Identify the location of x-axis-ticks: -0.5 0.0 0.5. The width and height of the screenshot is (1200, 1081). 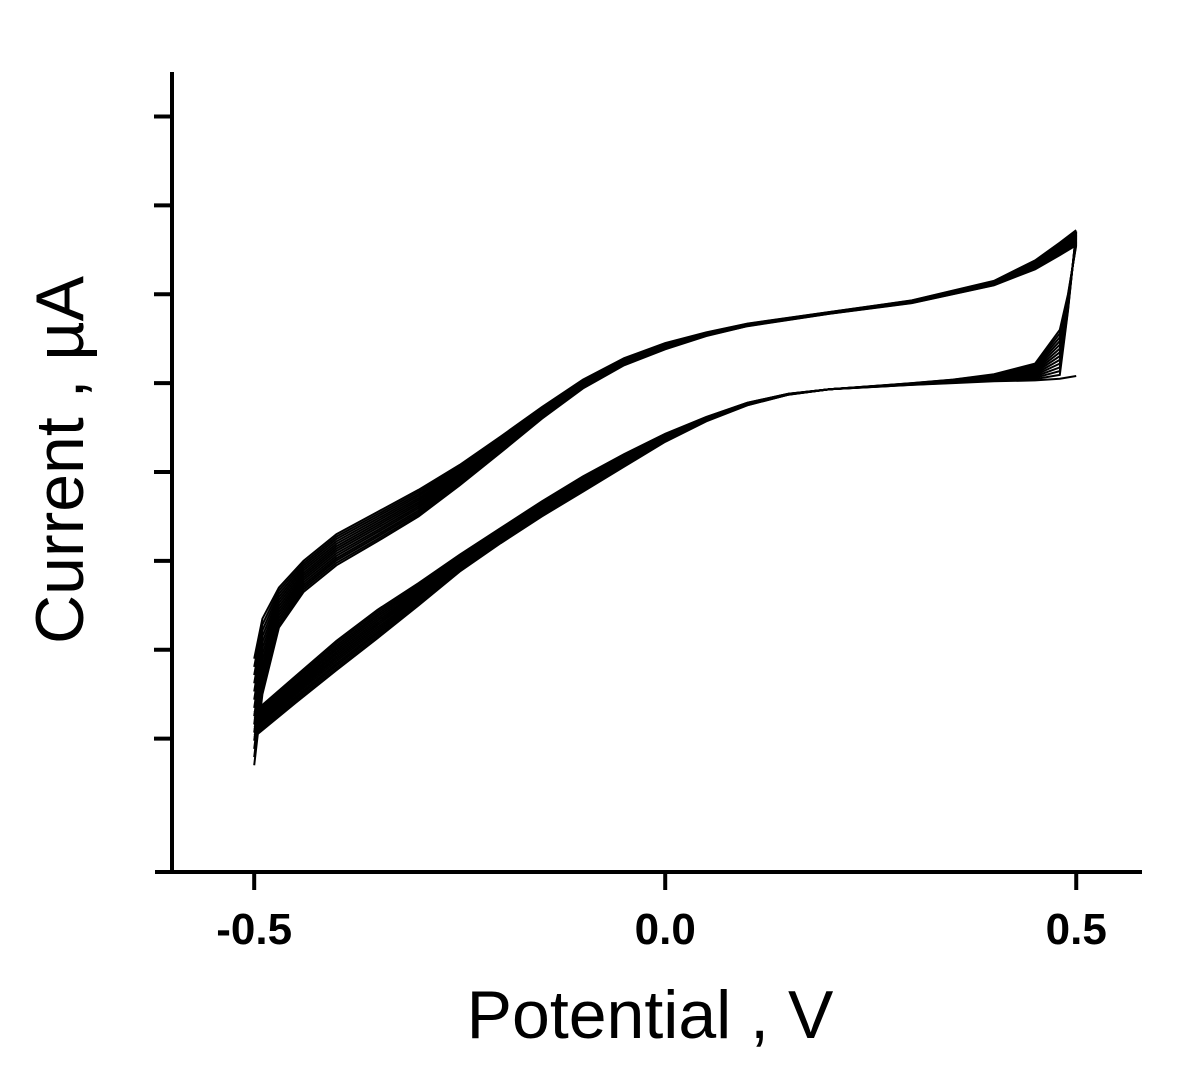
(661, 913).